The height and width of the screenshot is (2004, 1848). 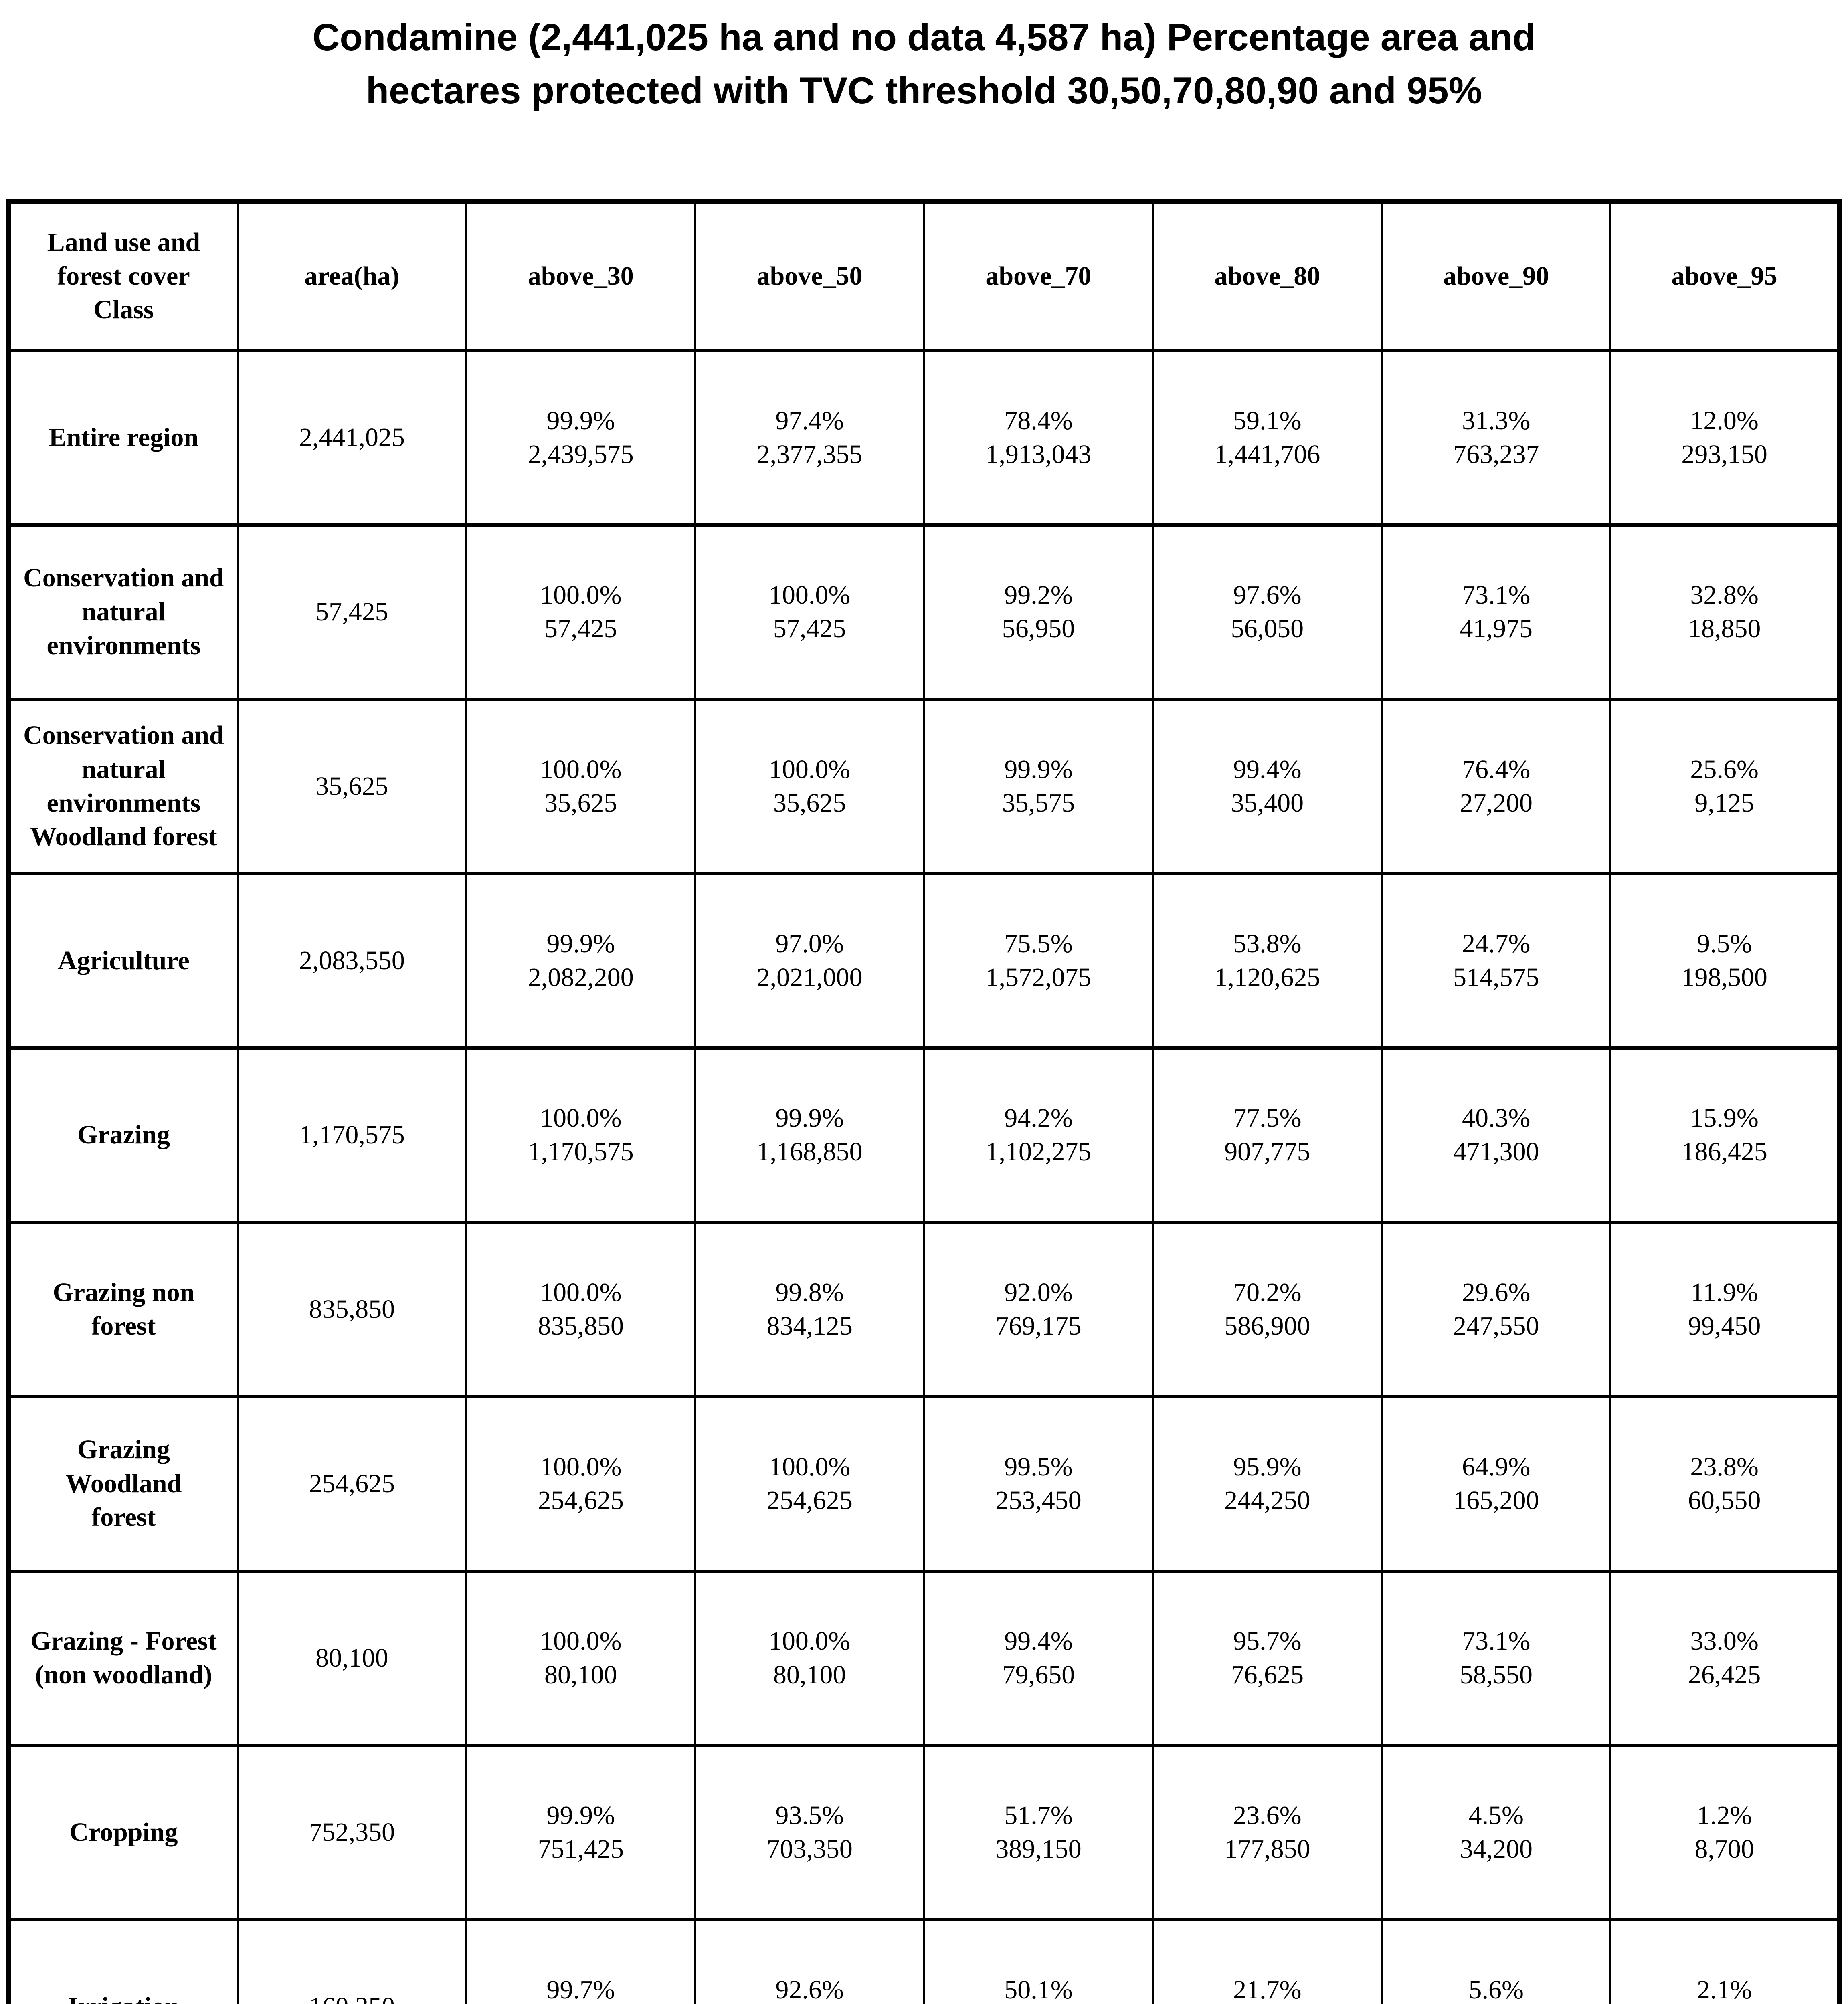 What do you see at coordinates (1496, 276) in the screenshot?
I see `col-header-above90: above_90` at bounding box center [1496, 276].